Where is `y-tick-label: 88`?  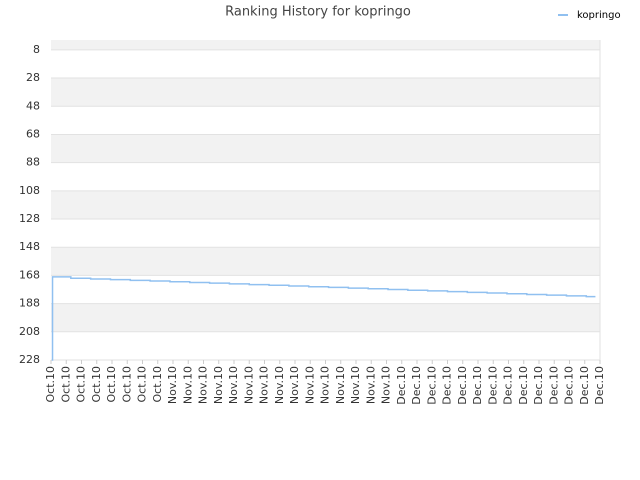
y-tick-label: 88 is located at coordinates (33, 162).